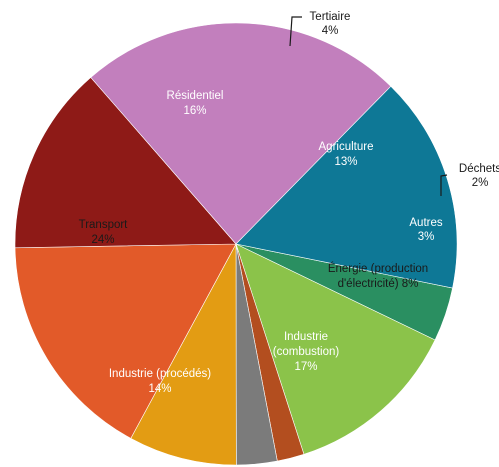 The image size is (499, 467). Describe the element at coordinates (479, 176) in the screenshot. I see `slice-label-dechets: Déchets 2%` at that location.